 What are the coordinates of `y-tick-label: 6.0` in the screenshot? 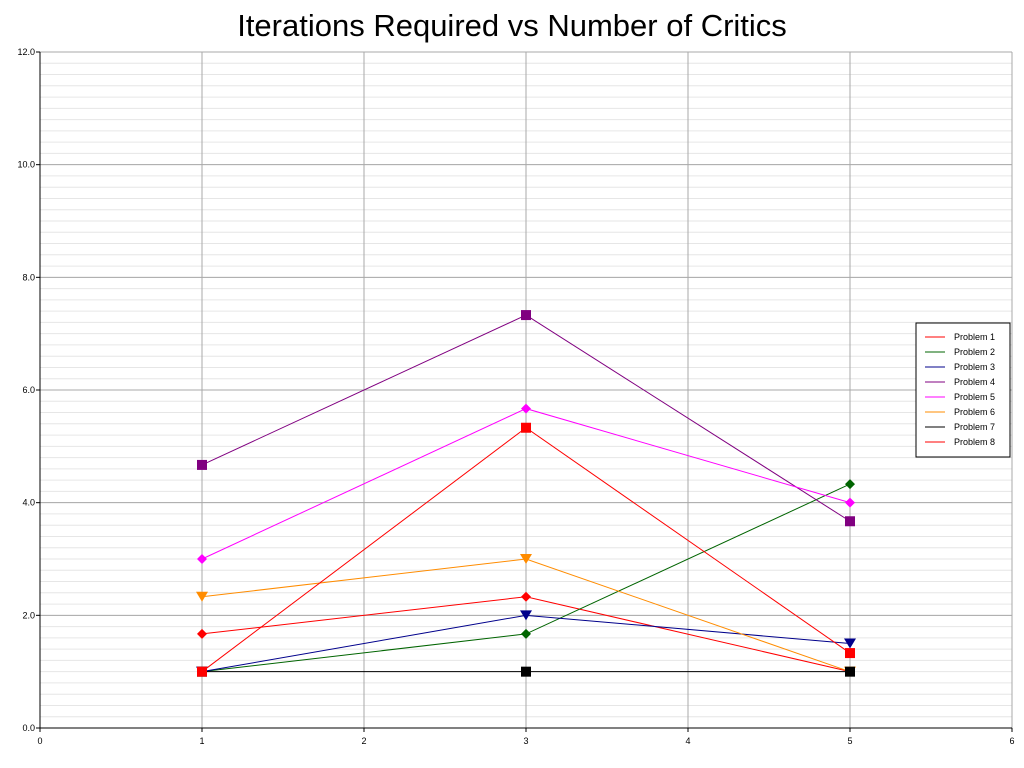 It's located at (28, 390).